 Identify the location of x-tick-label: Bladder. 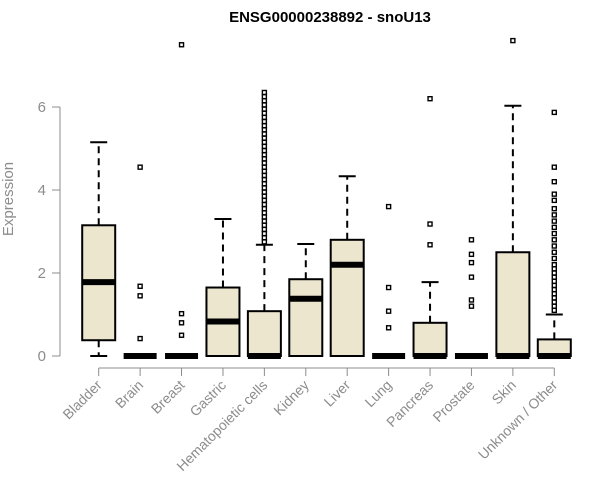
(82, 400).